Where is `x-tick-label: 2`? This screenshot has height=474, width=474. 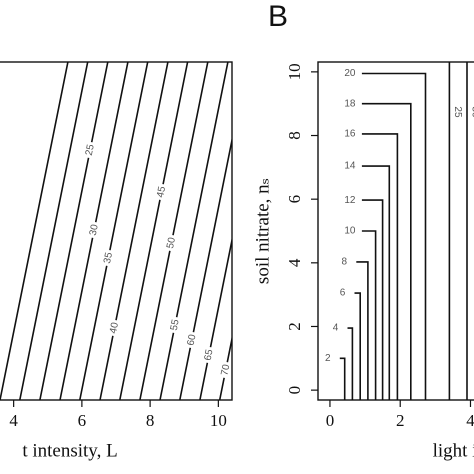 x-tick-label: 2 is located at coordinates (400, 420).